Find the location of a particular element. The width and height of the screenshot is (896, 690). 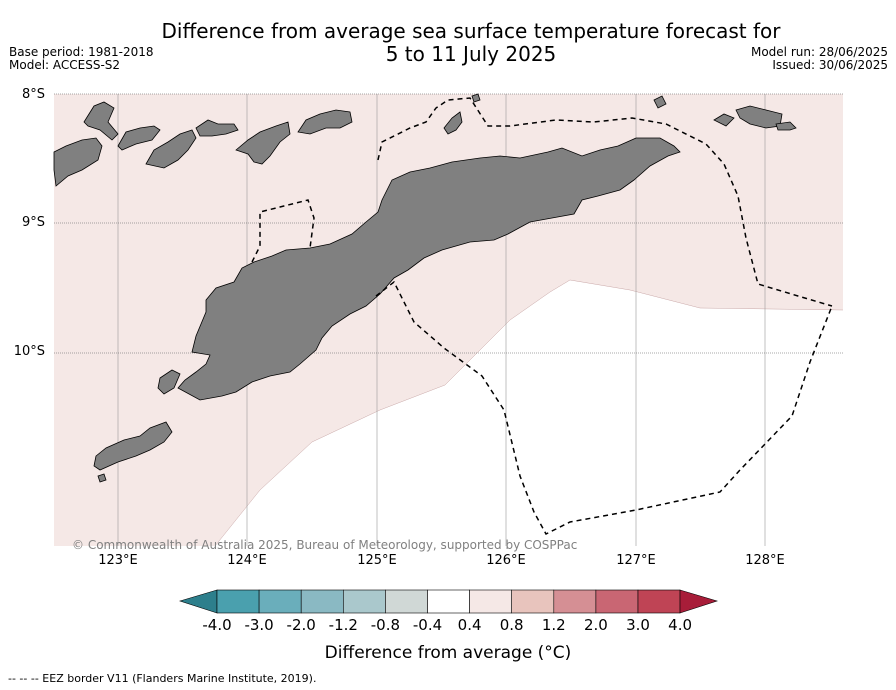

colorbar-right-arrow is located at coordinates (699, 601).